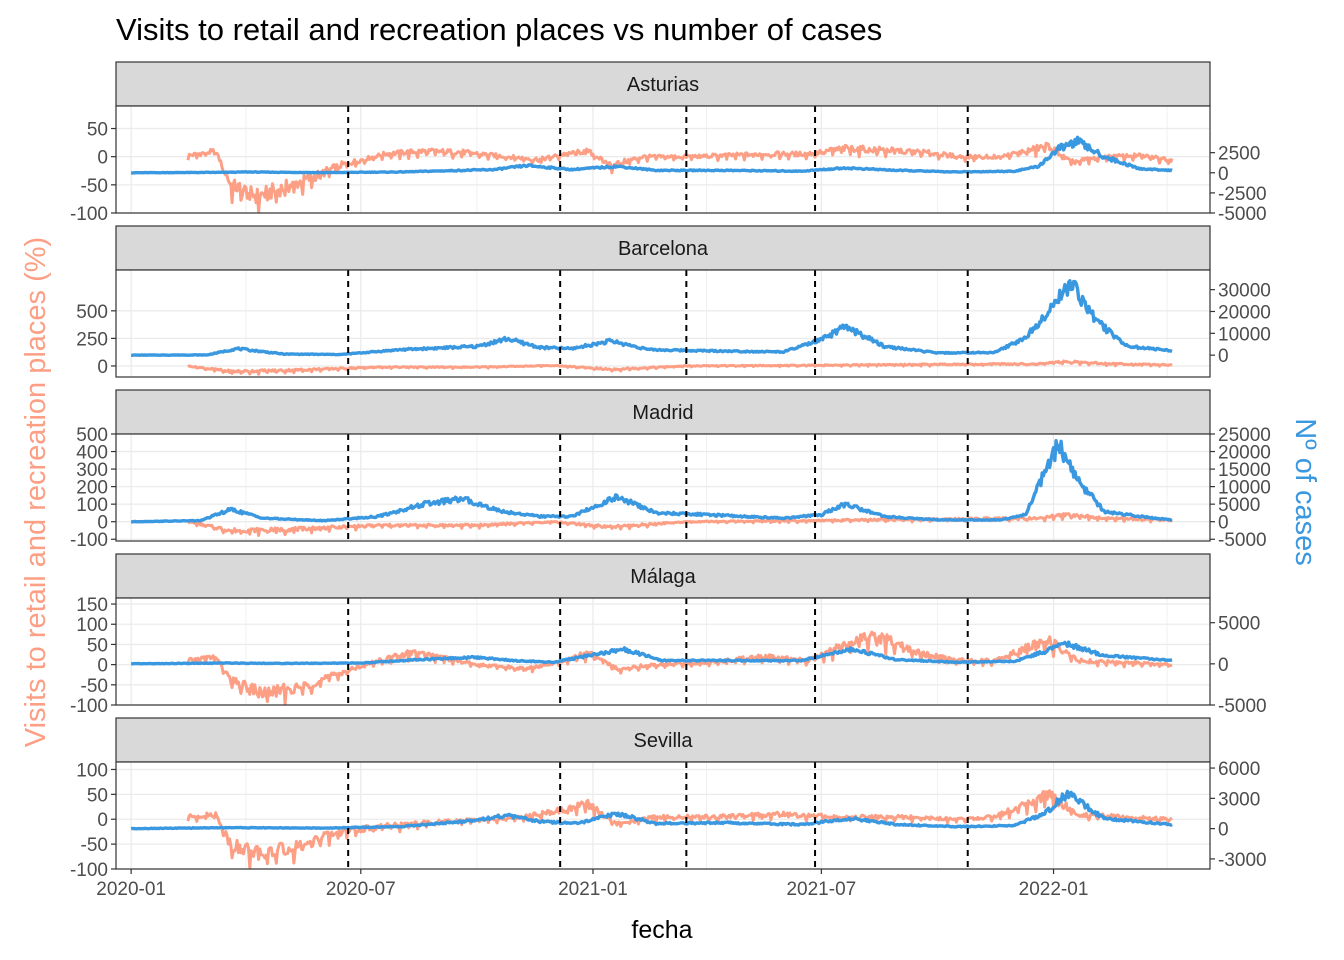 This screenshot has height=960, width=1344. I want to click on facet-strip-label: Barcelona, so click(663, 249).